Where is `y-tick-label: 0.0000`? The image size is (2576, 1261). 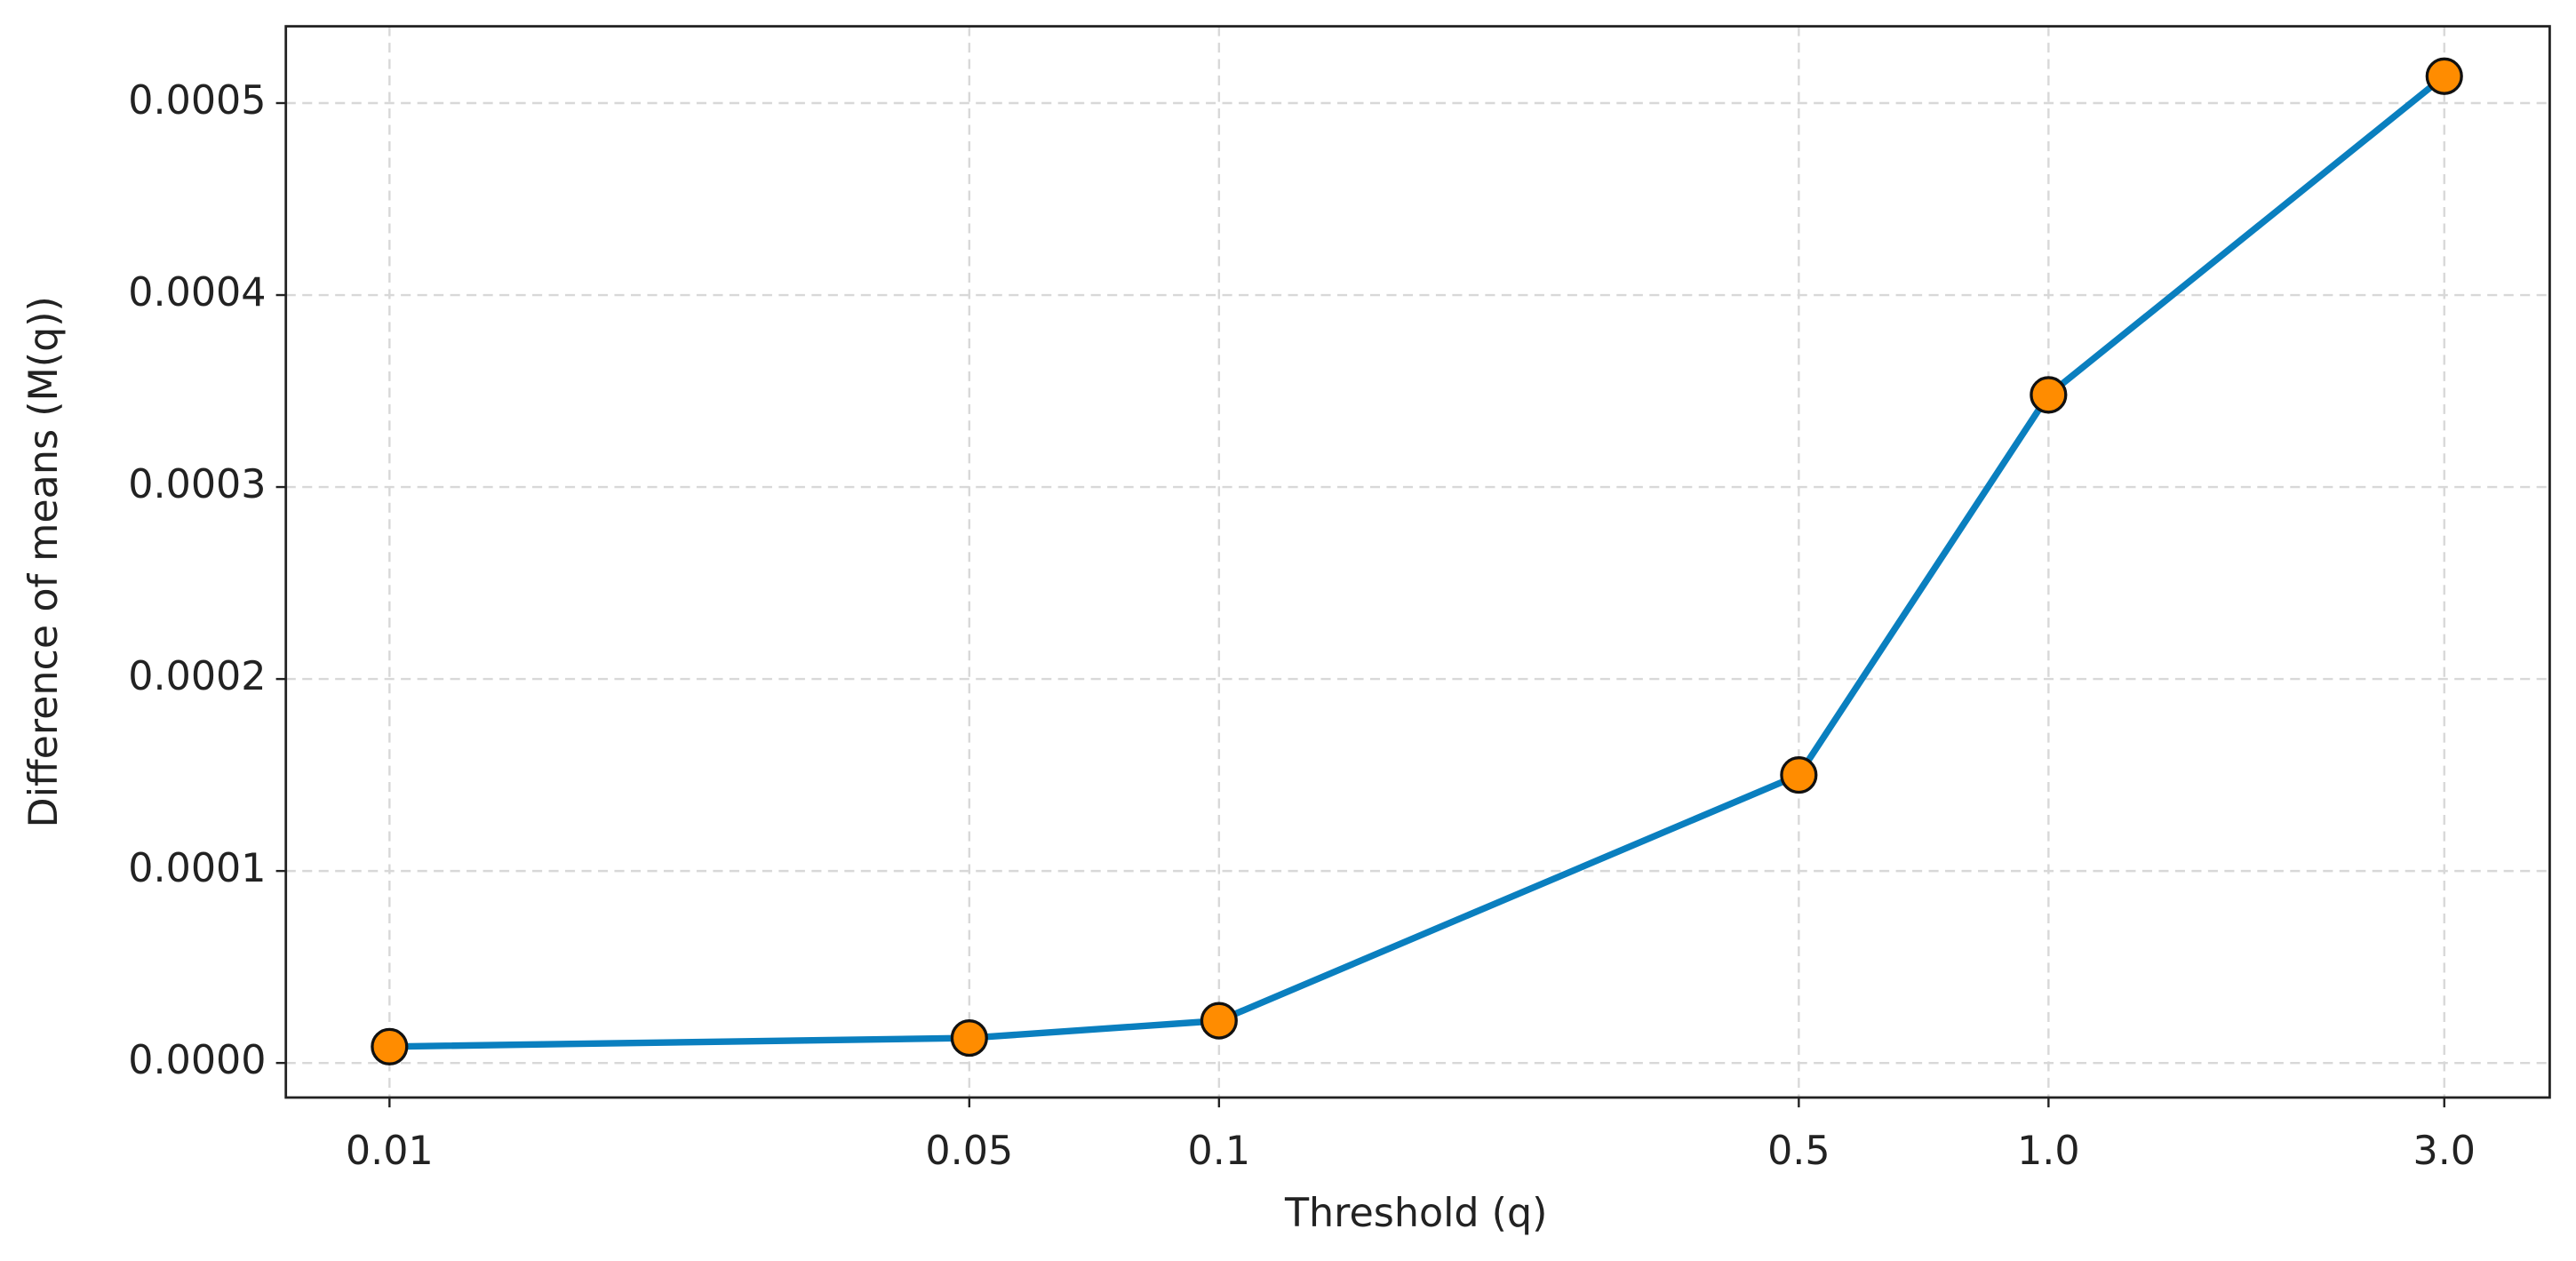
y-tick-label: 0.0000 is located at coordinates (197, 1060).